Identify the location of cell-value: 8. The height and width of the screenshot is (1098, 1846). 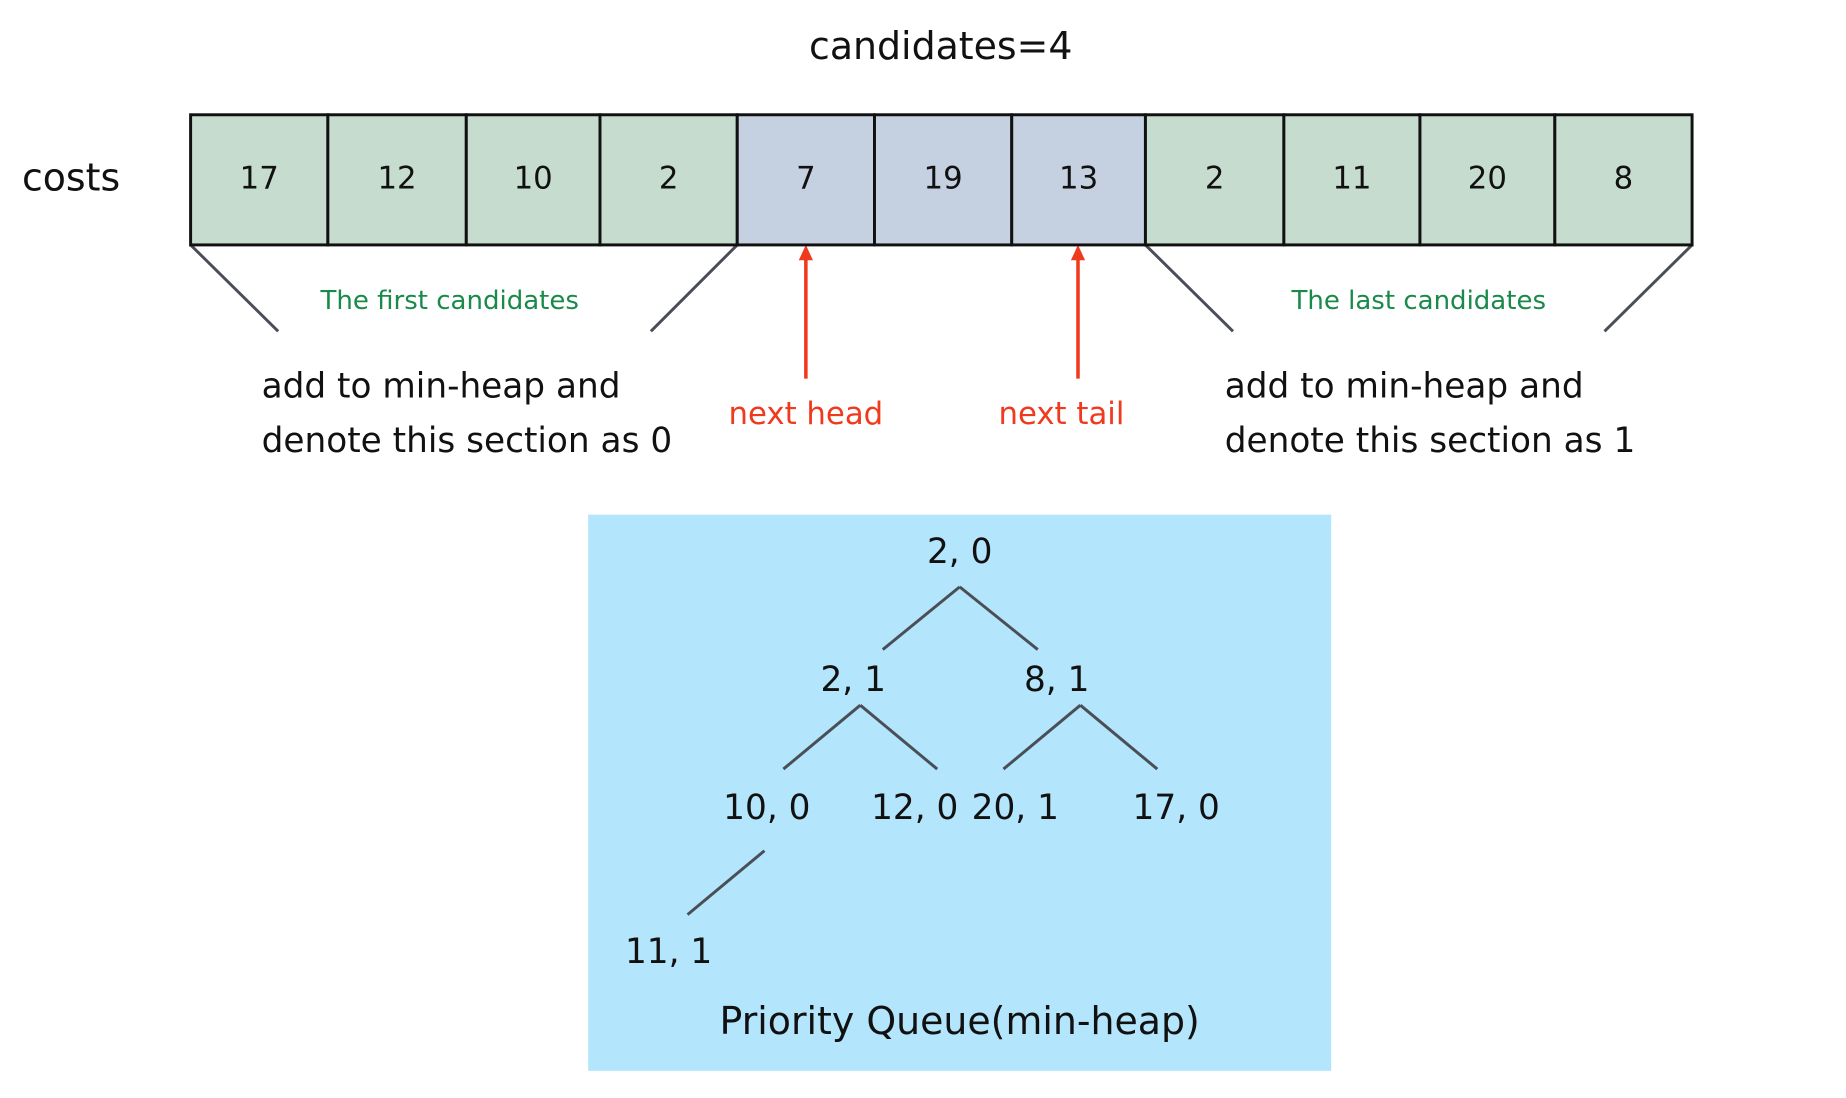
(1624, 178).